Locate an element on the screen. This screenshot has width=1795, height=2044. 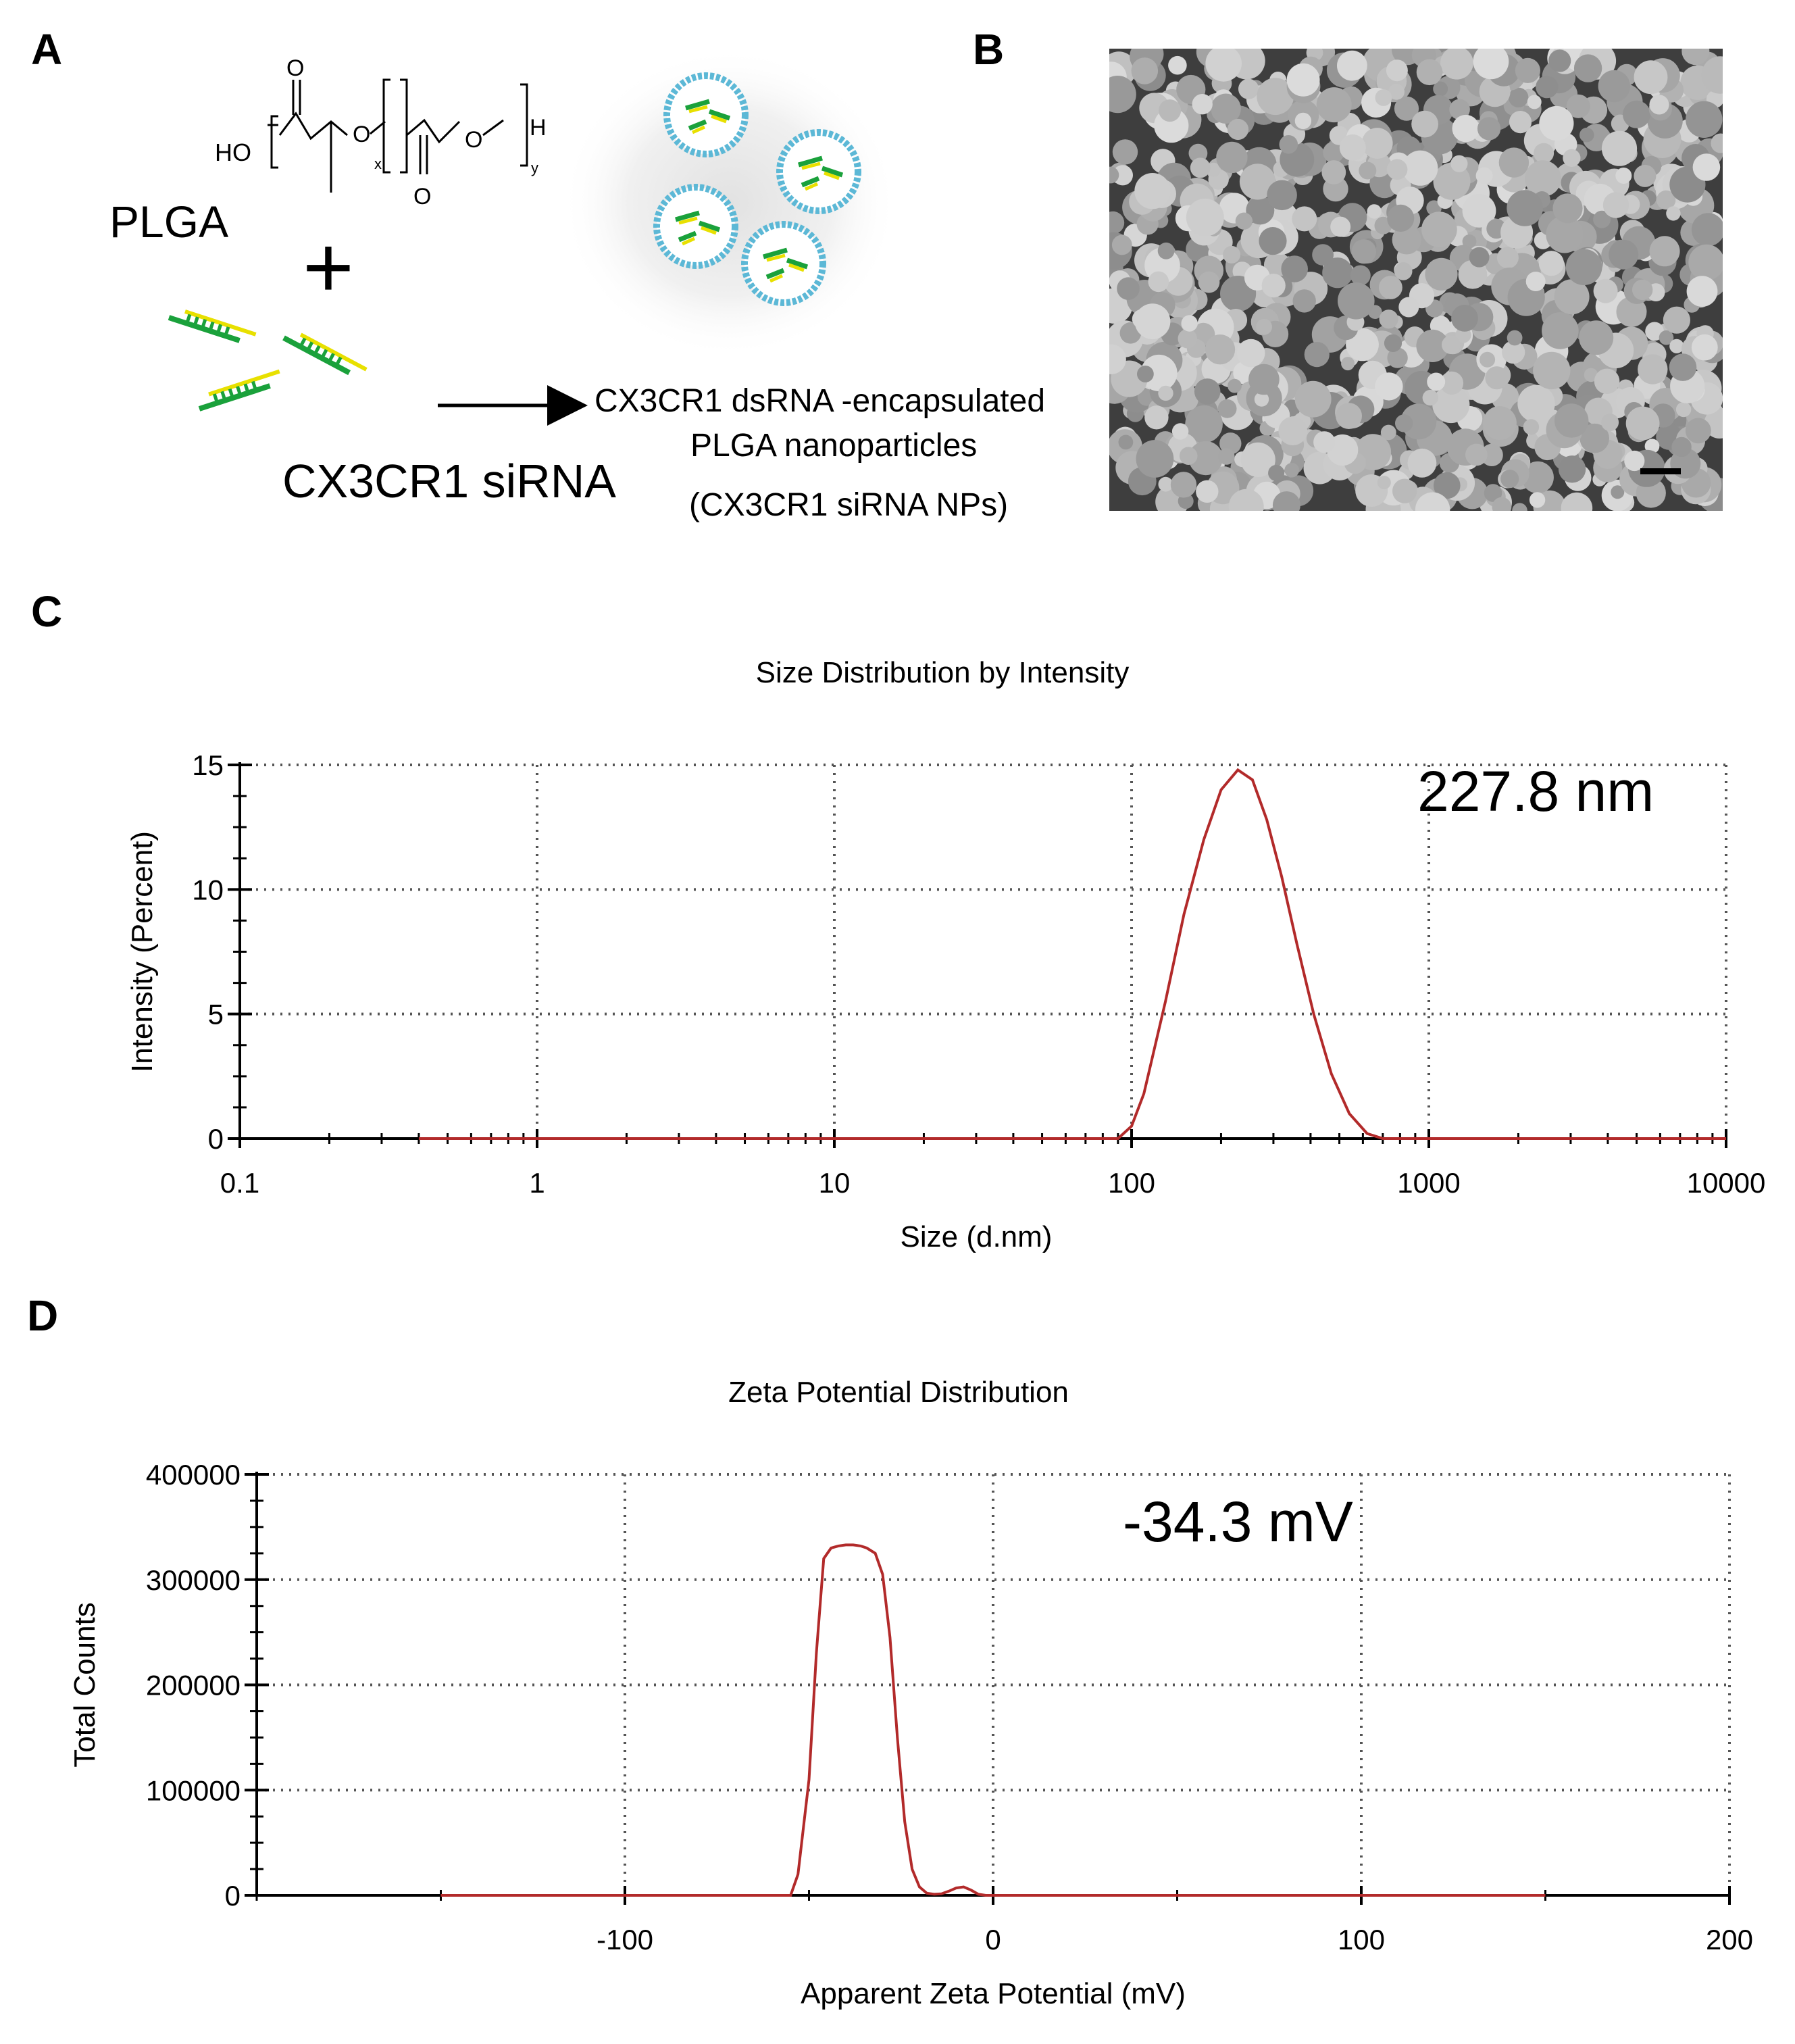
nanoparticle-icon is located at coordinates (706, 114).